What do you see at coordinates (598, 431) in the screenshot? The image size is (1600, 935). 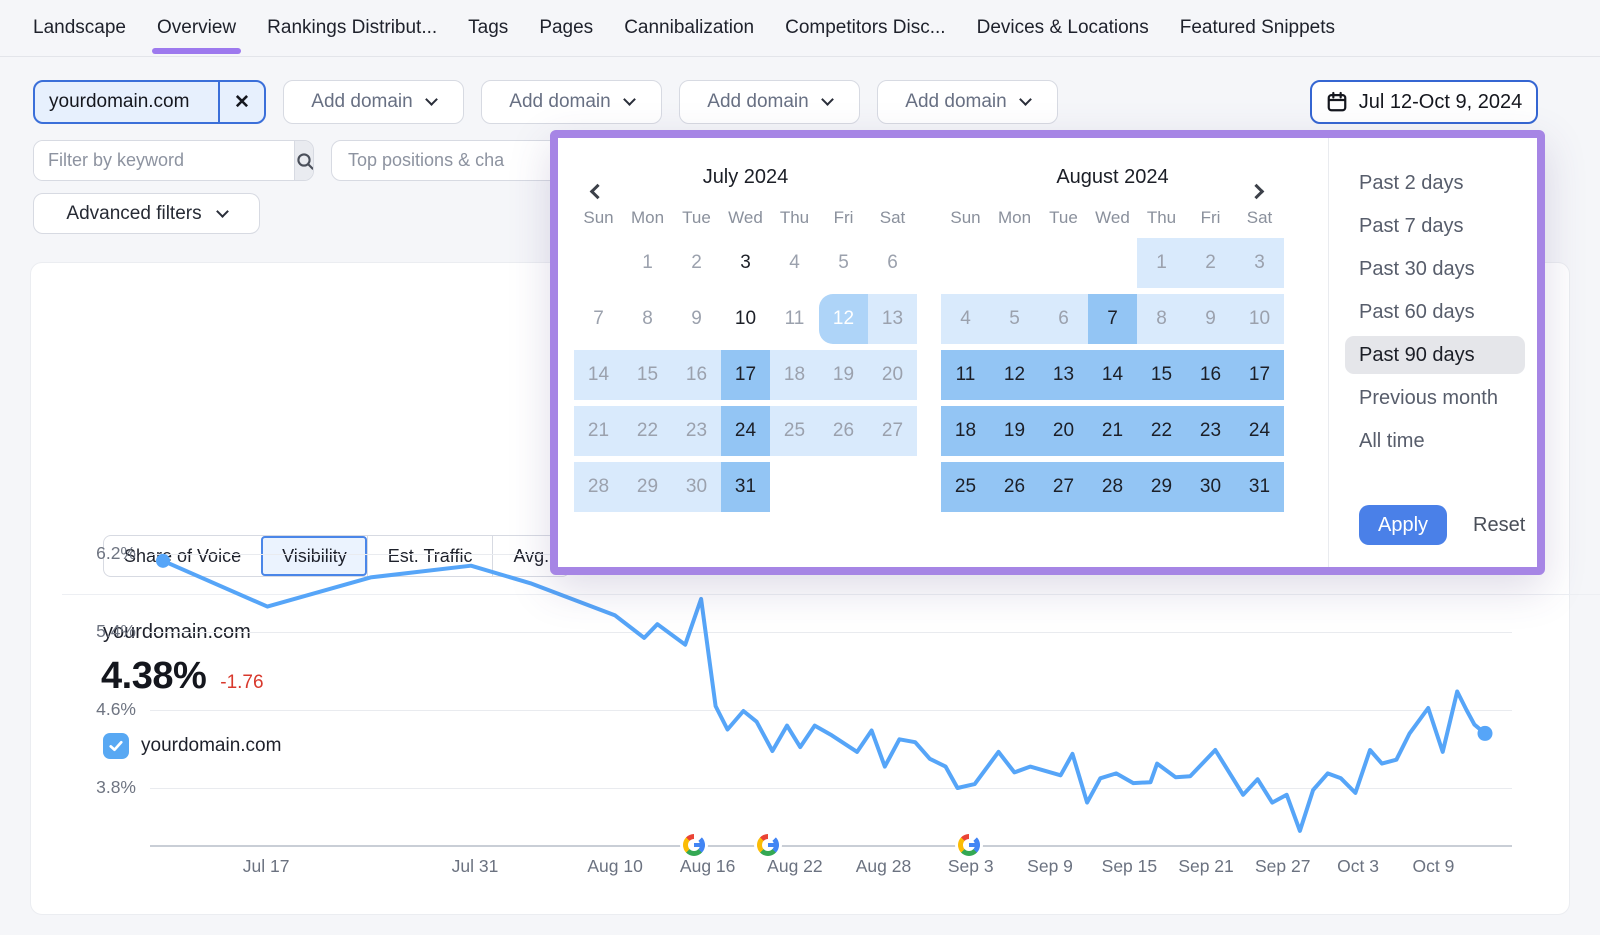 I see `calendar-day-july-21: 21` at bounding box center [598, 431].